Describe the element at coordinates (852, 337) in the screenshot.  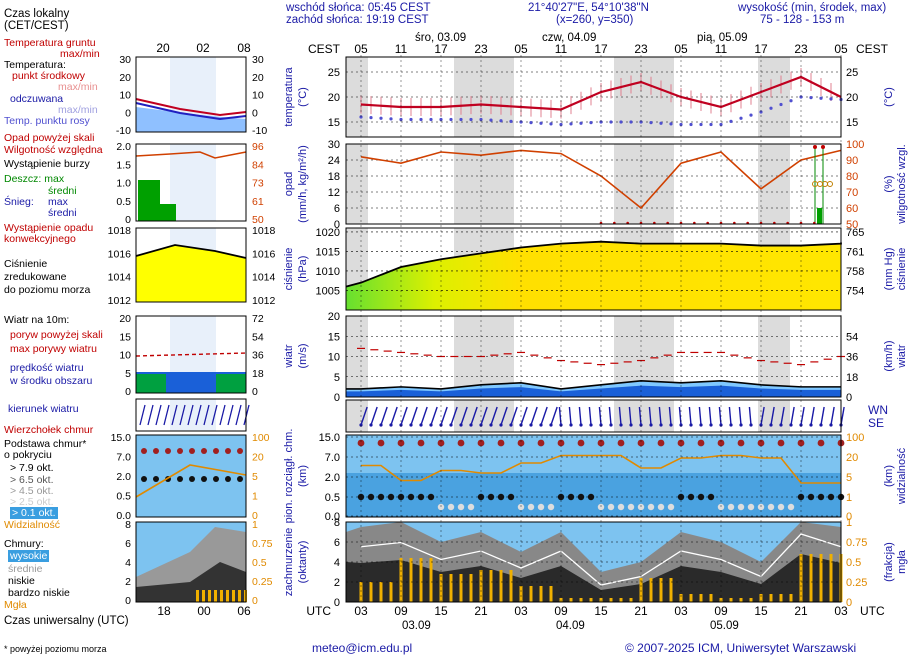
I see `wind-kmh-tick: 54` at that location.